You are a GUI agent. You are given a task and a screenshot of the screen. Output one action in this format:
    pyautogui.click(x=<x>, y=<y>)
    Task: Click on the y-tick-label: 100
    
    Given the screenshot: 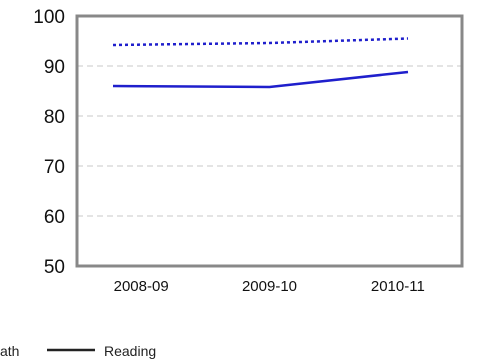 What is the action you would take?
    pyautogui.click(x=49, y=17)
    